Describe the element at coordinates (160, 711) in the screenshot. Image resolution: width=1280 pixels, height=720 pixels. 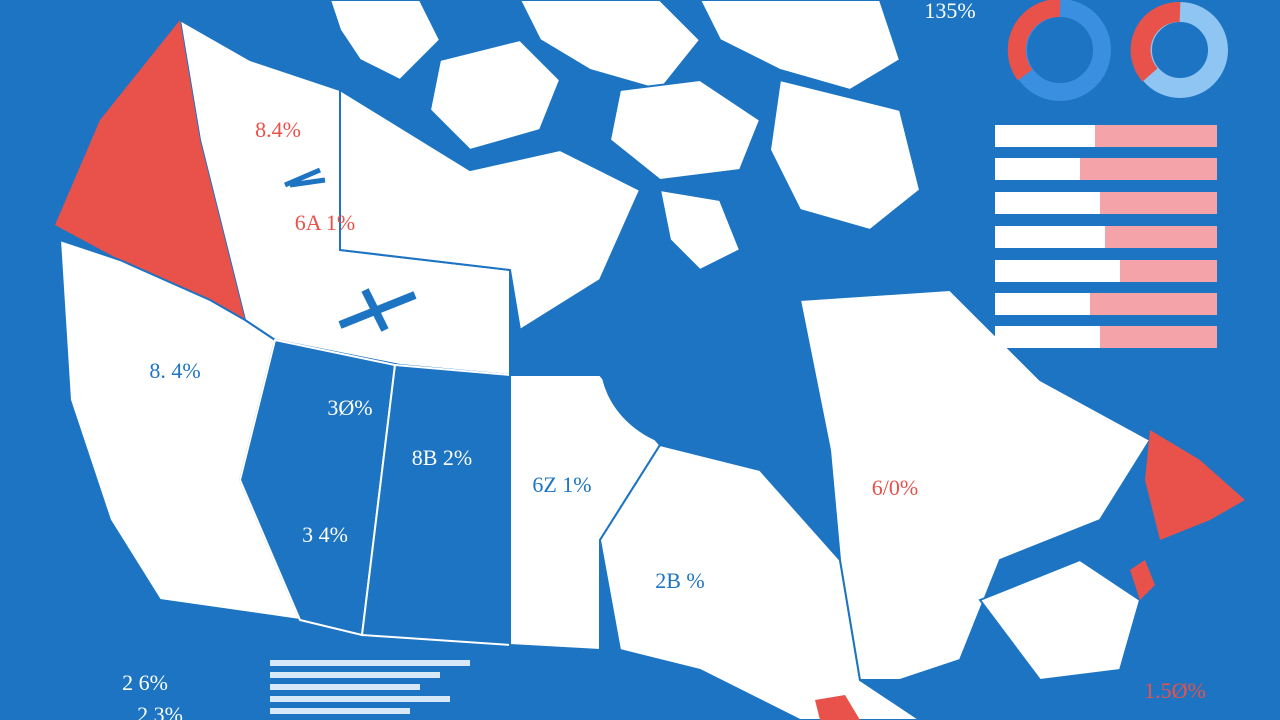
I see `footer-stat: 2 3%` at that location.